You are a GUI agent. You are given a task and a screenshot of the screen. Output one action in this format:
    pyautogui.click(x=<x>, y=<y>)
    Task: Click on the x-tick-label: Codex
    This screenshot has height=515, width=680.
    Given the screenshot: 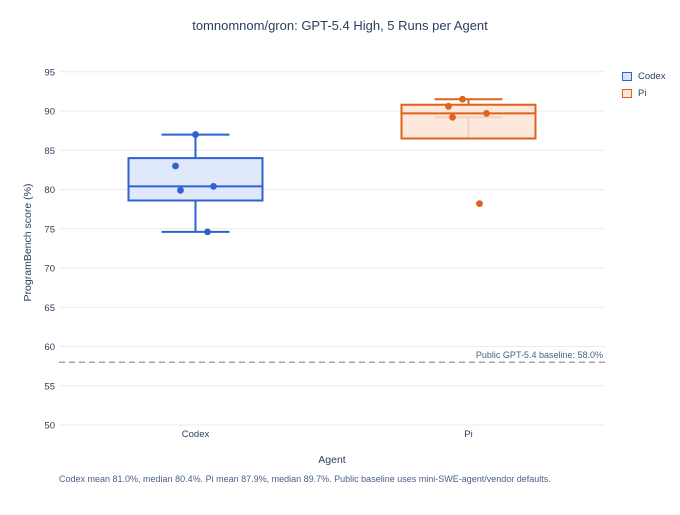 What is the action you would take?
    pyautogui.click(x=196, y=434)
    